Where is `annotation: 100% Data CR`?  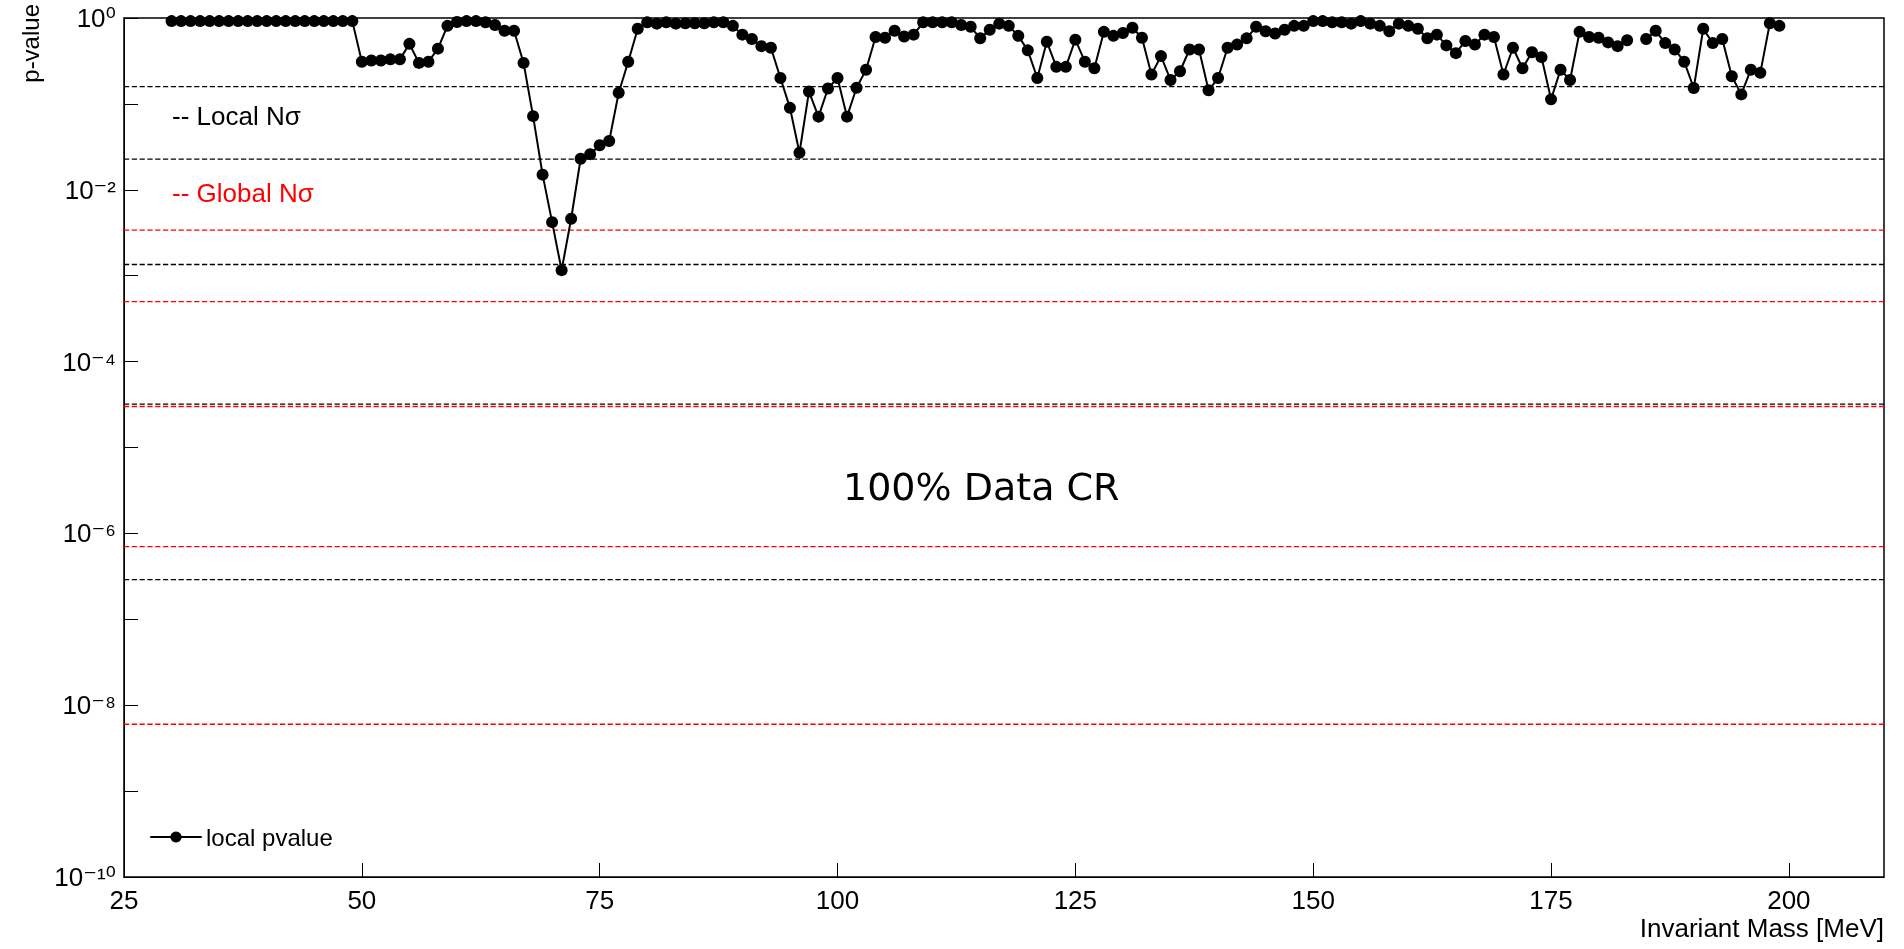
annotation: 100% Data CR is located at coordinates (981, 487).